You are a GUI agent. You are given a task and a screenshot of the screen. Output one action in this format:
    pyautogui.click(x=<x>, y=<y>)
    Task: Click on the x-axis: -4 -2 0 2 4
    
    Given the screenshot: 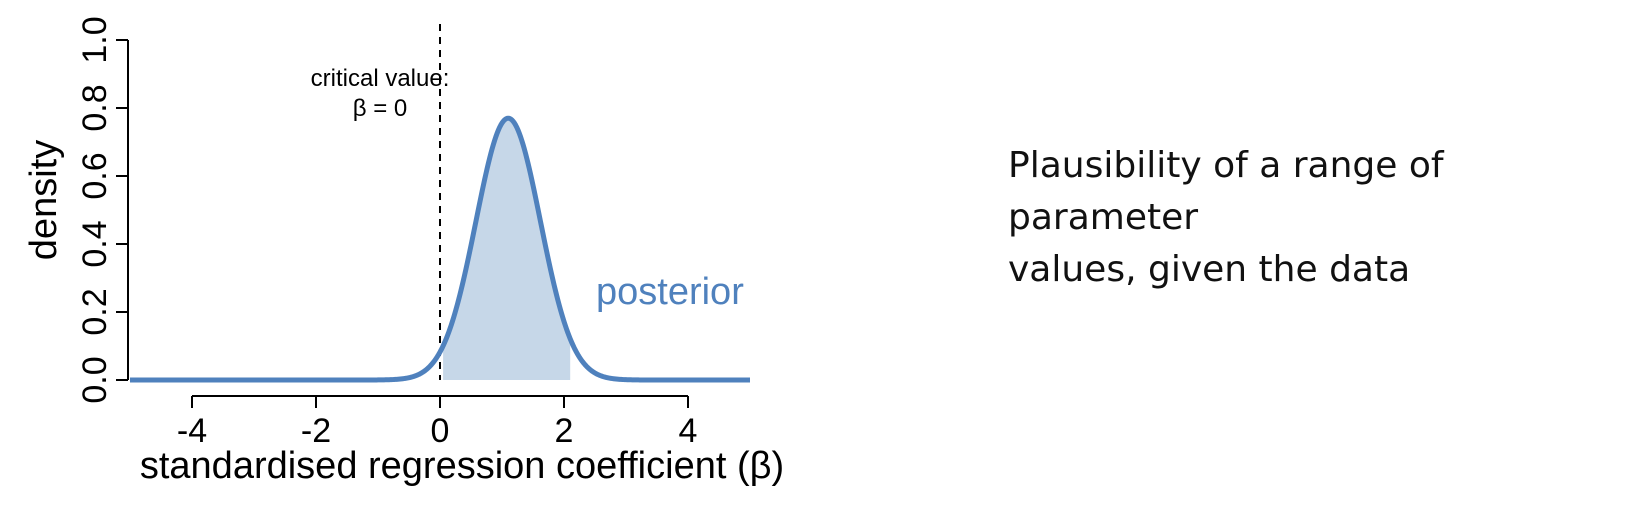 What is the action you would take?
    pyautogui.click(x=437, y=422)
    